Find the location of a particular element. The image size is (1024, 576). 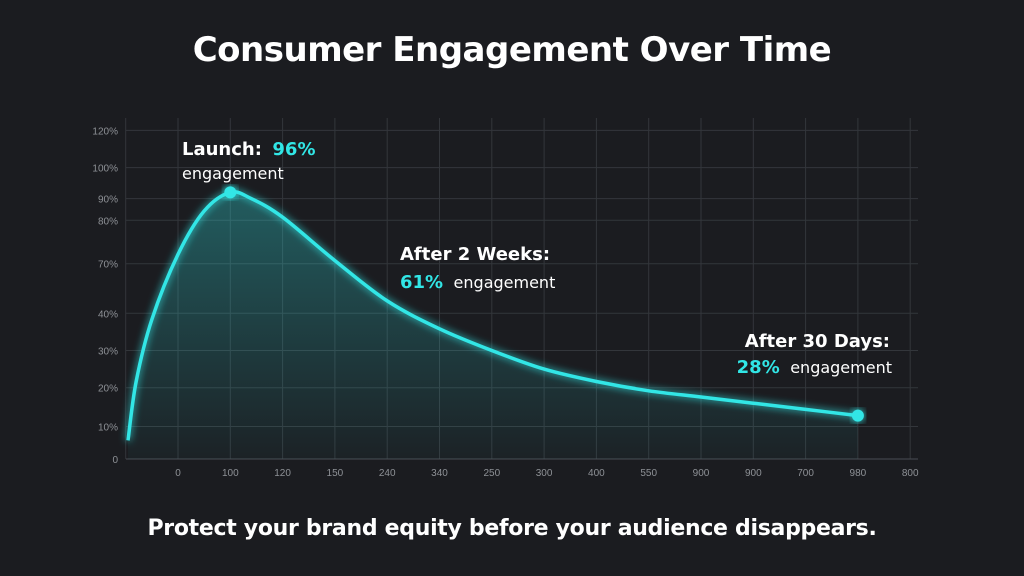

annotation-launch: Launch: 96% engagement is located at coordinates (248, 161).